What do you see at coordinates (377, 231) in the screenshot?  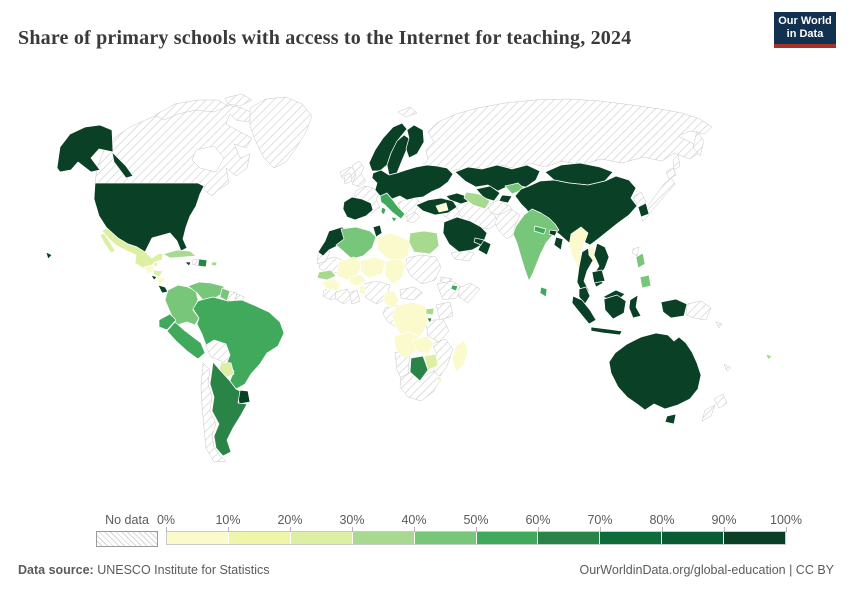 I see `country-tunisia` at bounding box center [377, 231].